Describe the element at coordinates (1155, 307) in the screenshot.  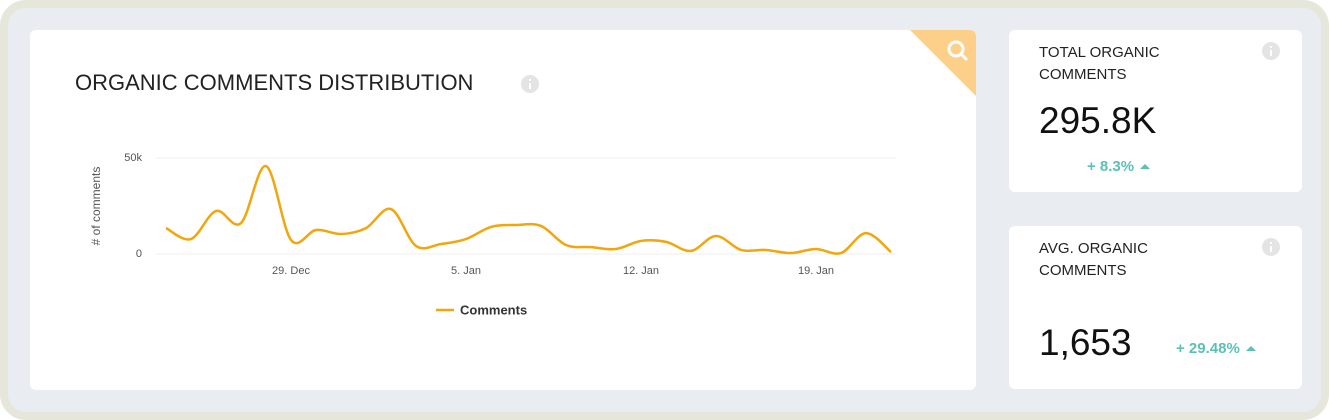
I see `card: AVG. ORGANIC COMMENTS 1,653 + 29.48%` at that location.